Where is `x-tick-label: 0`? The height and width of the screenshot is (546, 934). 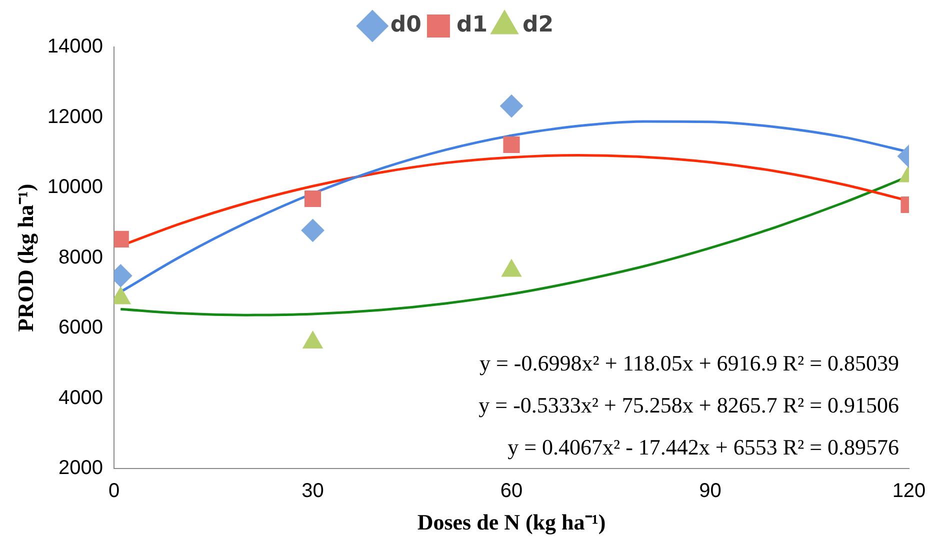
x-tick-label: 0 is located at coordinates (114, 491).